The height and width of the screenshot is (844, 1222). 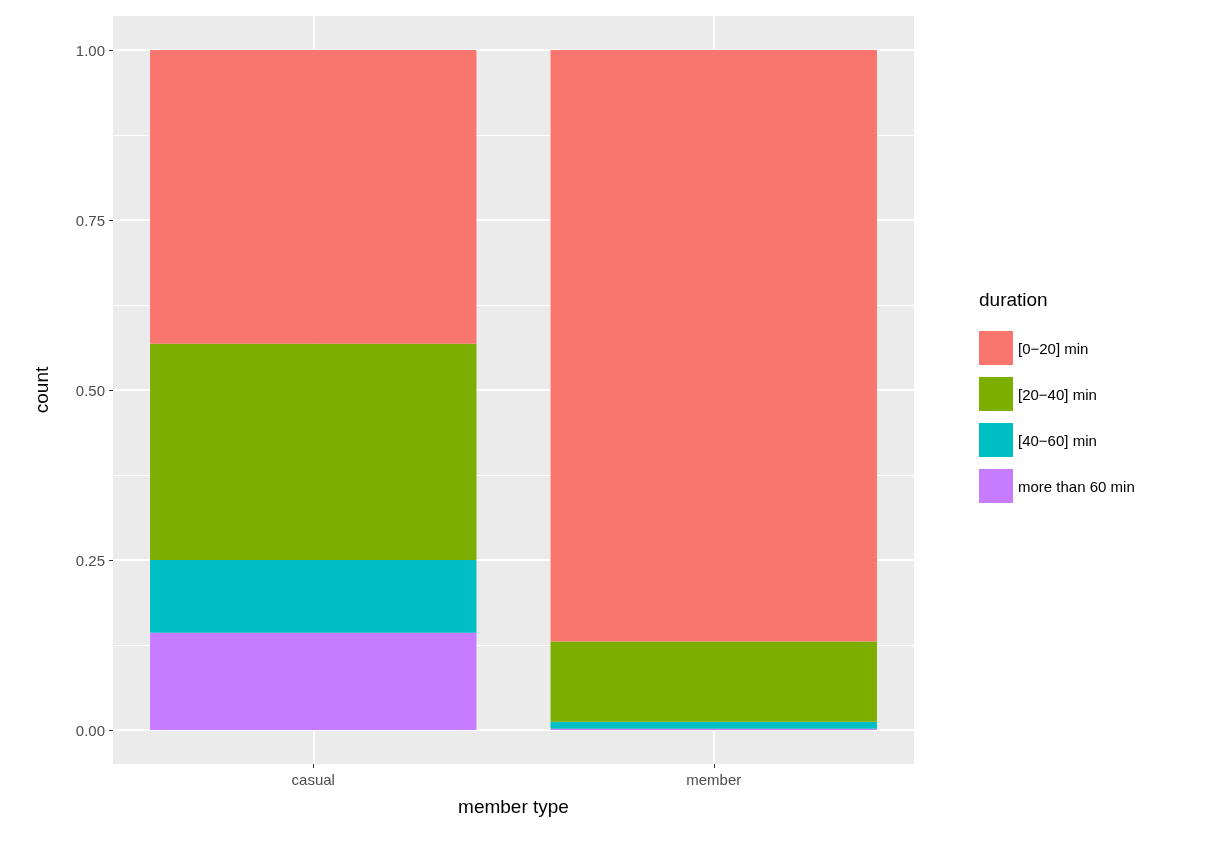 What do you see at coordinates (1076, 486) in the screenshot?
I see `legend-label: more than 60 min` at bounding box center [1076, 486].